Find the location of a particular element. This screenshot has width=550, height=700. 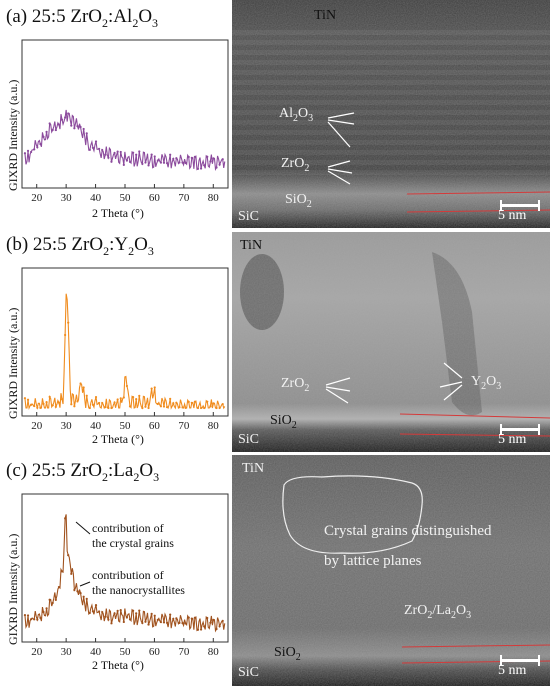

chart-a-xtick-label: 30 is located at coordinates (67, 198).